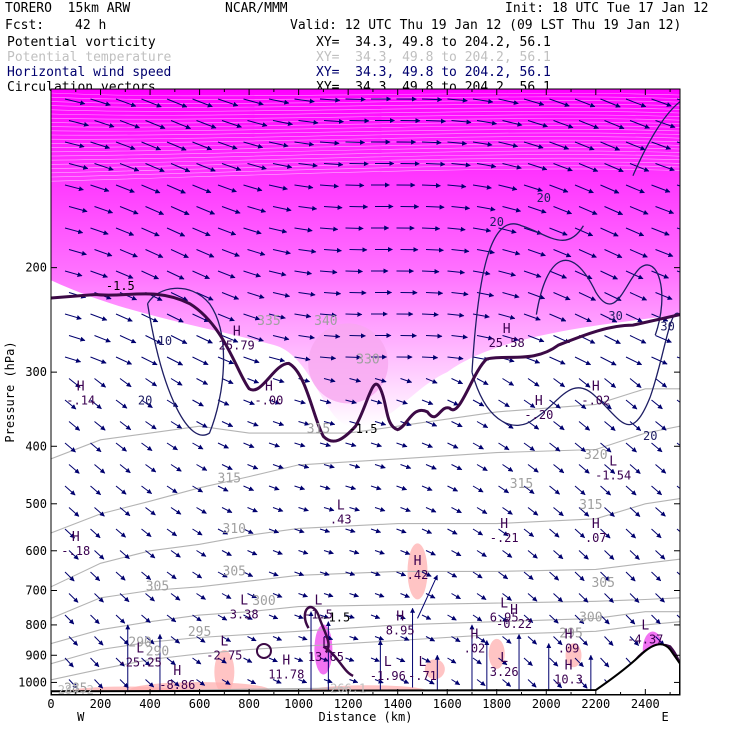 The image size is (740, 740). I want to click on extremum-value: -.00, so click(268, 400).